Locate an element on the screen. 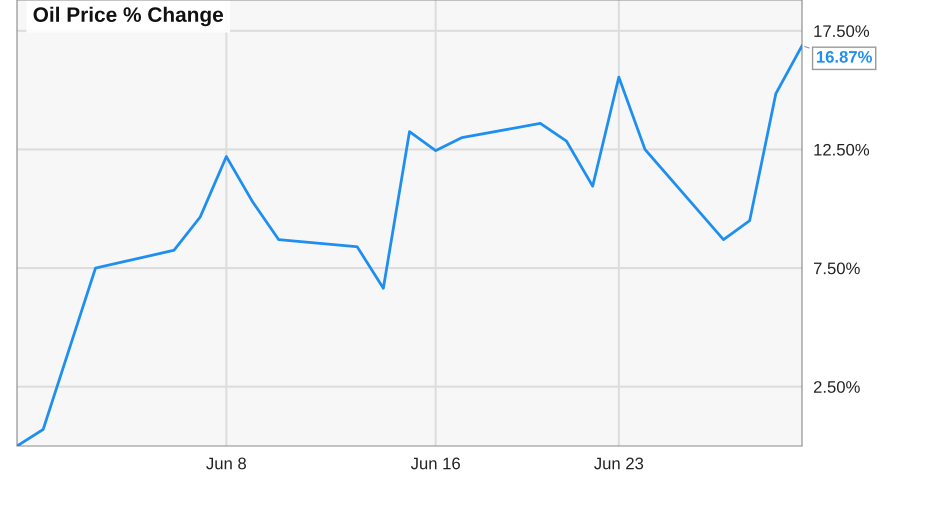 The image size is (931, 506). x-tick-label: Jun 8 is located at coordinates (226, 464).